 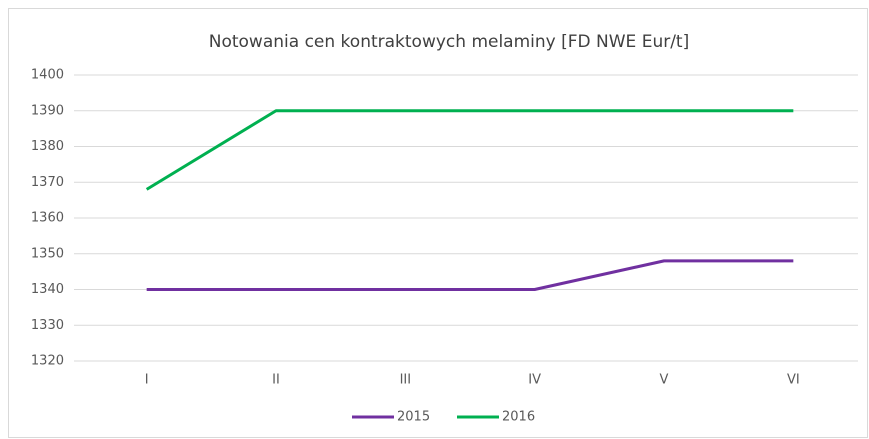 What do you see at coordinates (47, 146) in the screenshot?
I see `y-tick-label: 1380` at bounding box center [47, 146].